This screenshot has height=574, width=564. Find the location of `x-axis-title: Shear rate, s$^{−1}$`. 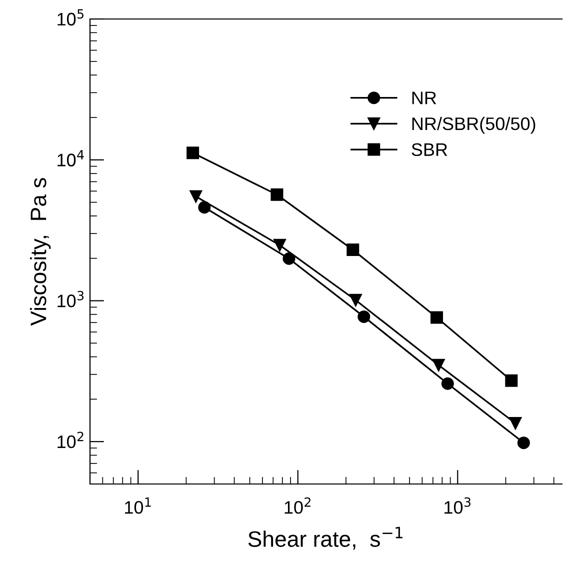

x-axis-title: Shear rate, s$^{−1}$ is located at coordinates (325, 538).